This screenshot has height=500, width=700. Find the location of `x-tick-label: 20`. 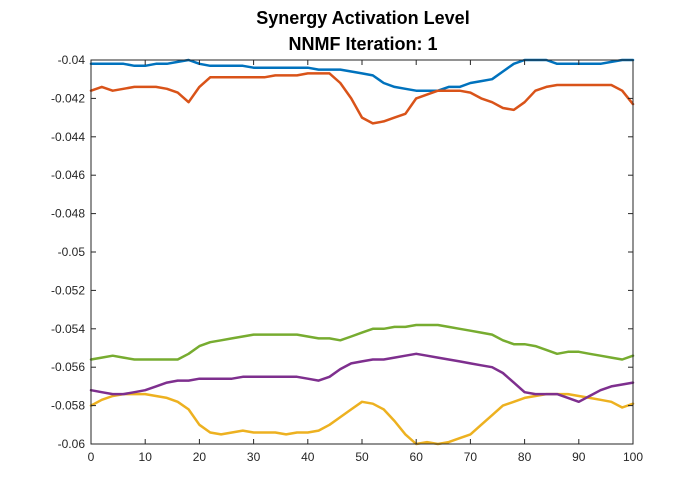

x-tick-label: 20 is located at coordinates (200, 457).